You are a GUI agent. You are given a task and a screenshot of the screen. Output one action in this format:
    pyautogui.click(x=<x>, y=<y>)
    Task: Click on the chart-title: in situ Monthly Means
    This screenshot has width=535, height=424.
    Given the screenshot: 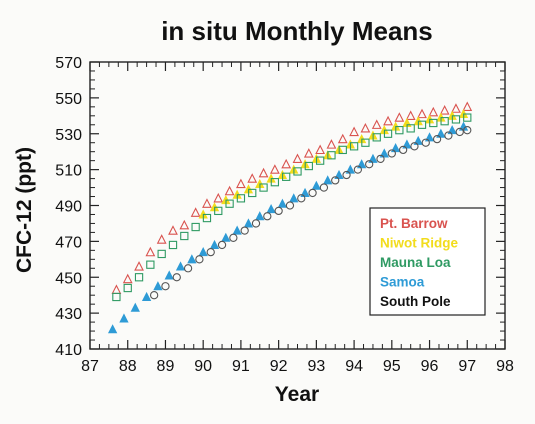 What is the action you would take?
    pyautogui.click(x=297, y=31)
    